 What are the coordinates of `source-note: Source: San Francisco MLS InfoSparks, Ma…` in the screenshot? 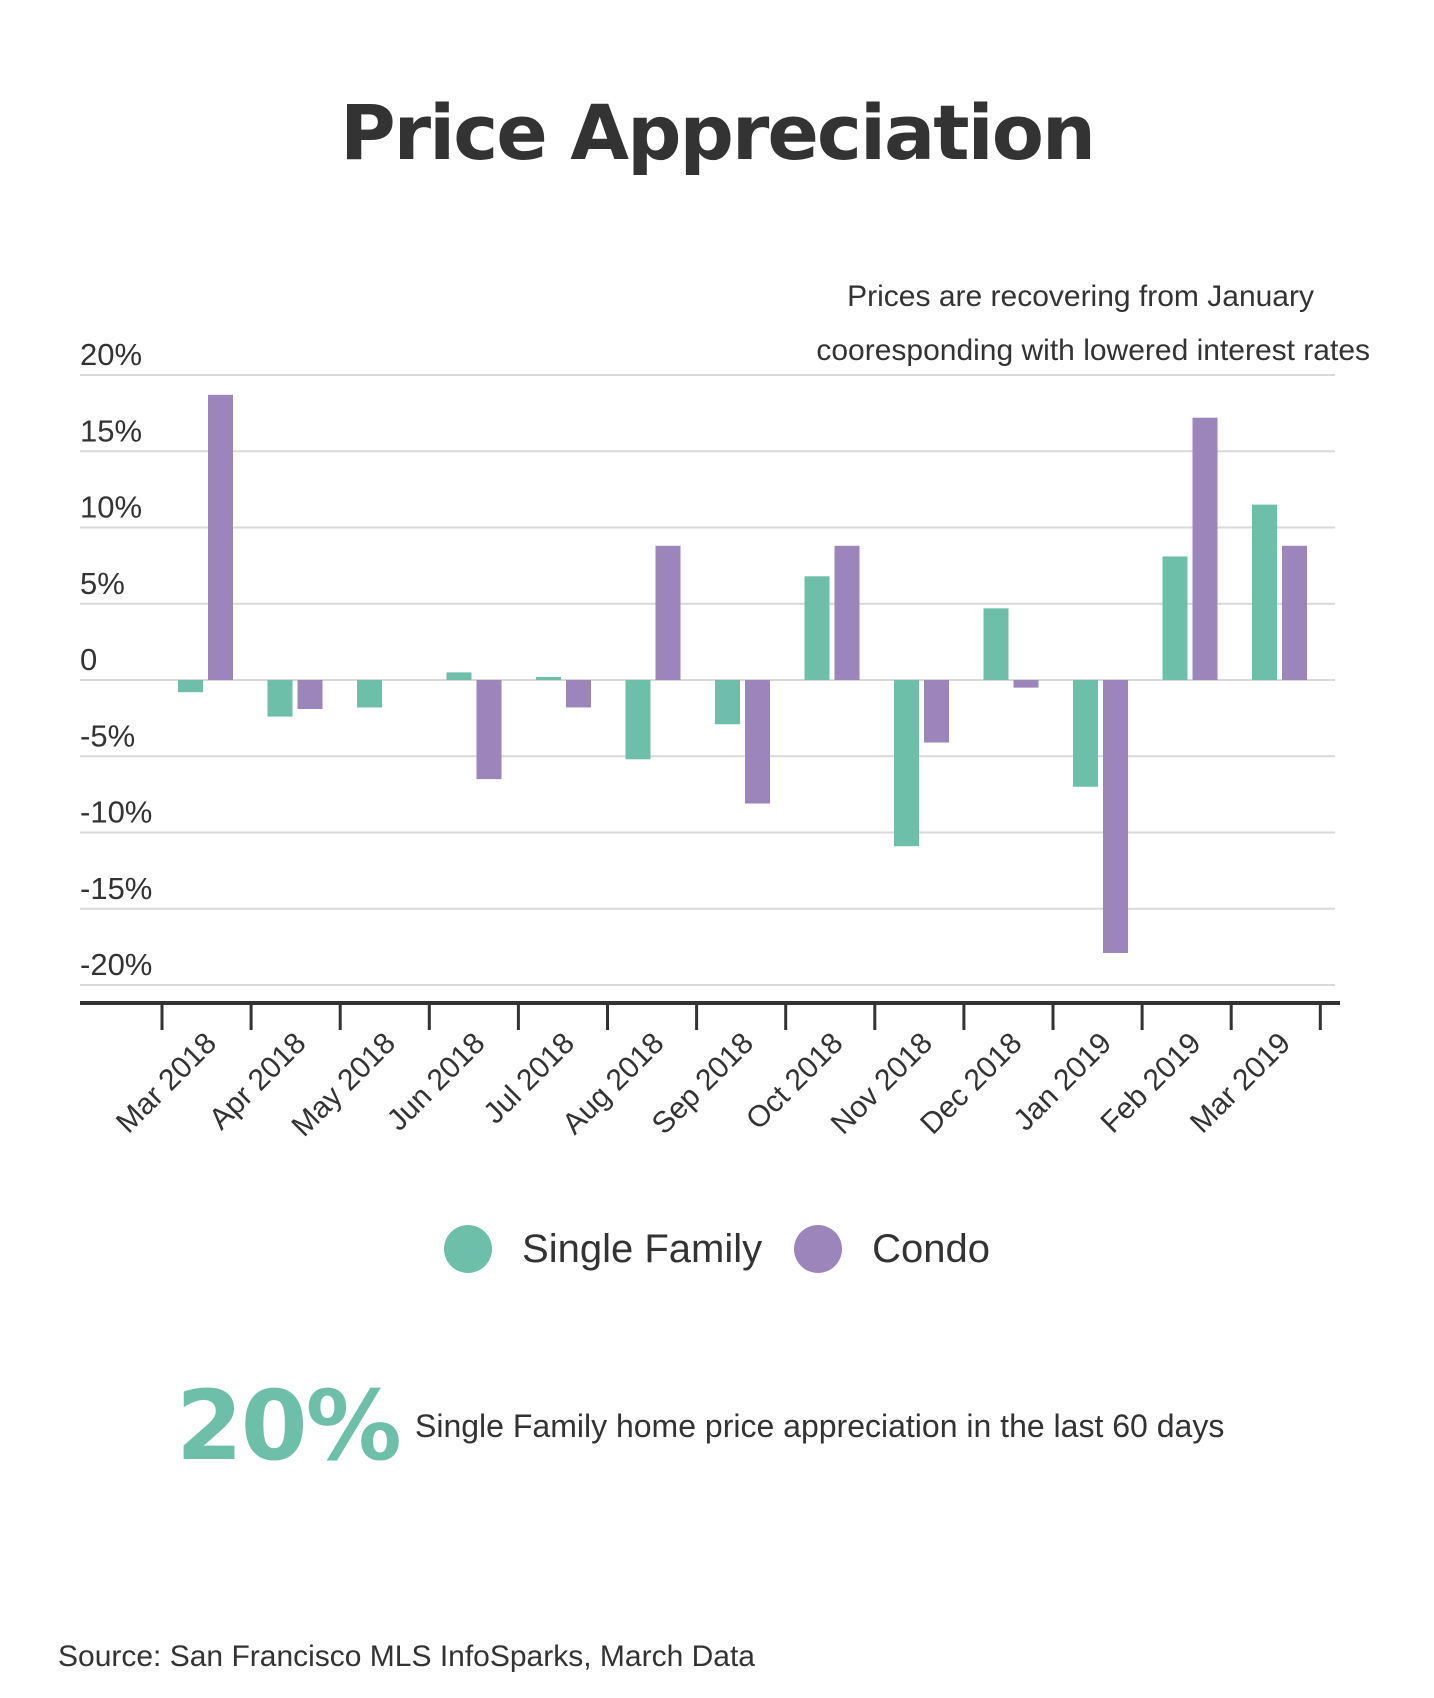 It's located at (406, 1656).